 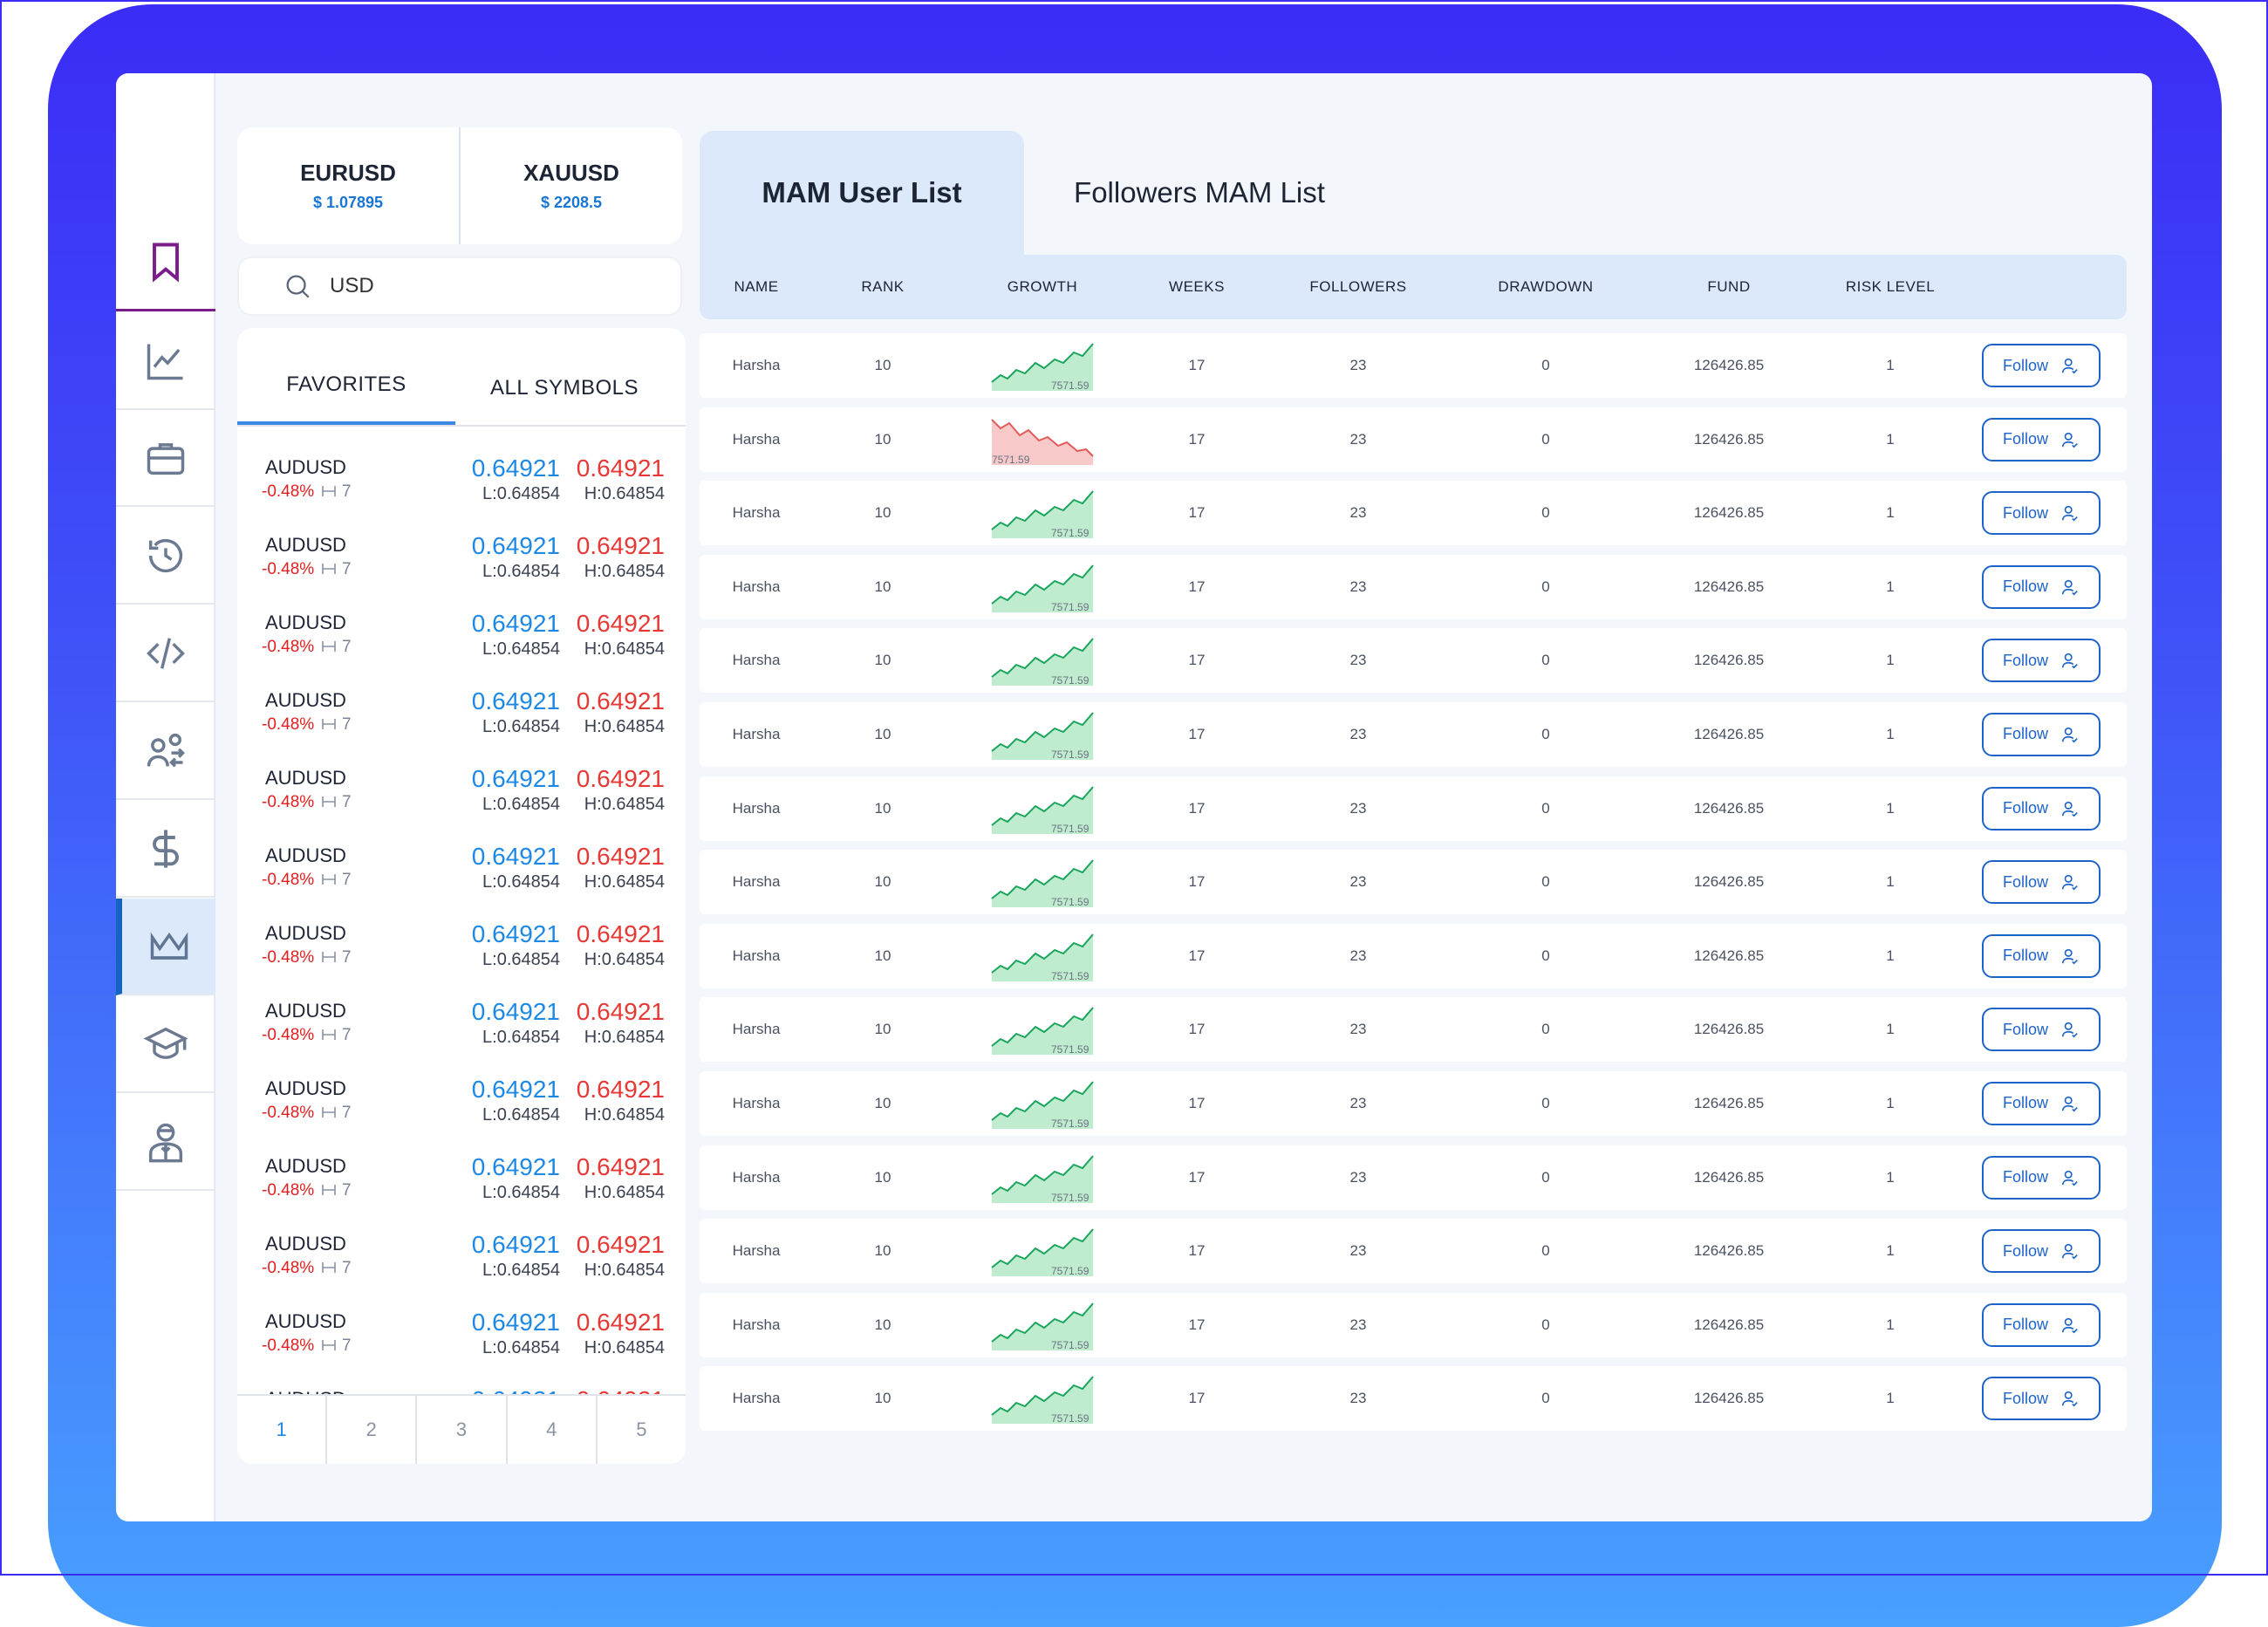 What do you see at coordinates (862, 193) in the screenshot?
I see `tab-mam-user-list: MAM User List` at bounding box center [862, 193].